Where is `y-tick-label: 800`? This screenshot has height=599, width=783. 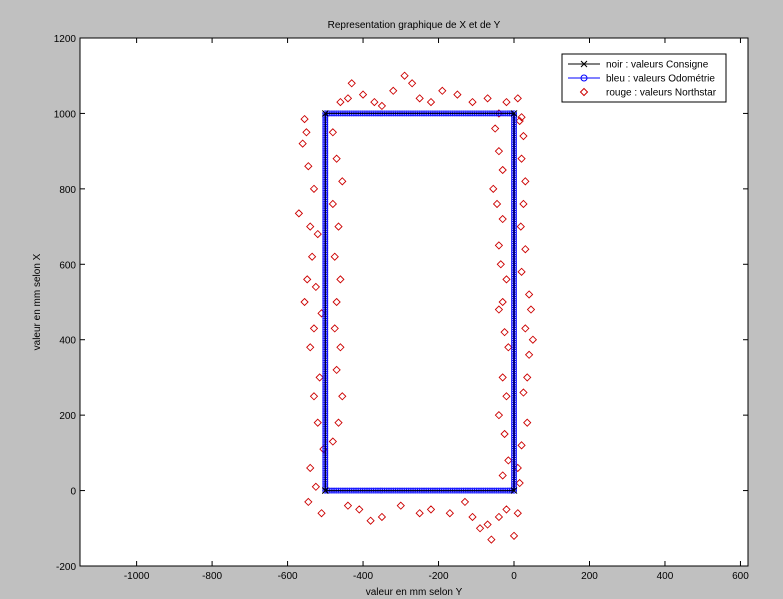 y-tick-label: 800 is located at coordinates (67, 190).